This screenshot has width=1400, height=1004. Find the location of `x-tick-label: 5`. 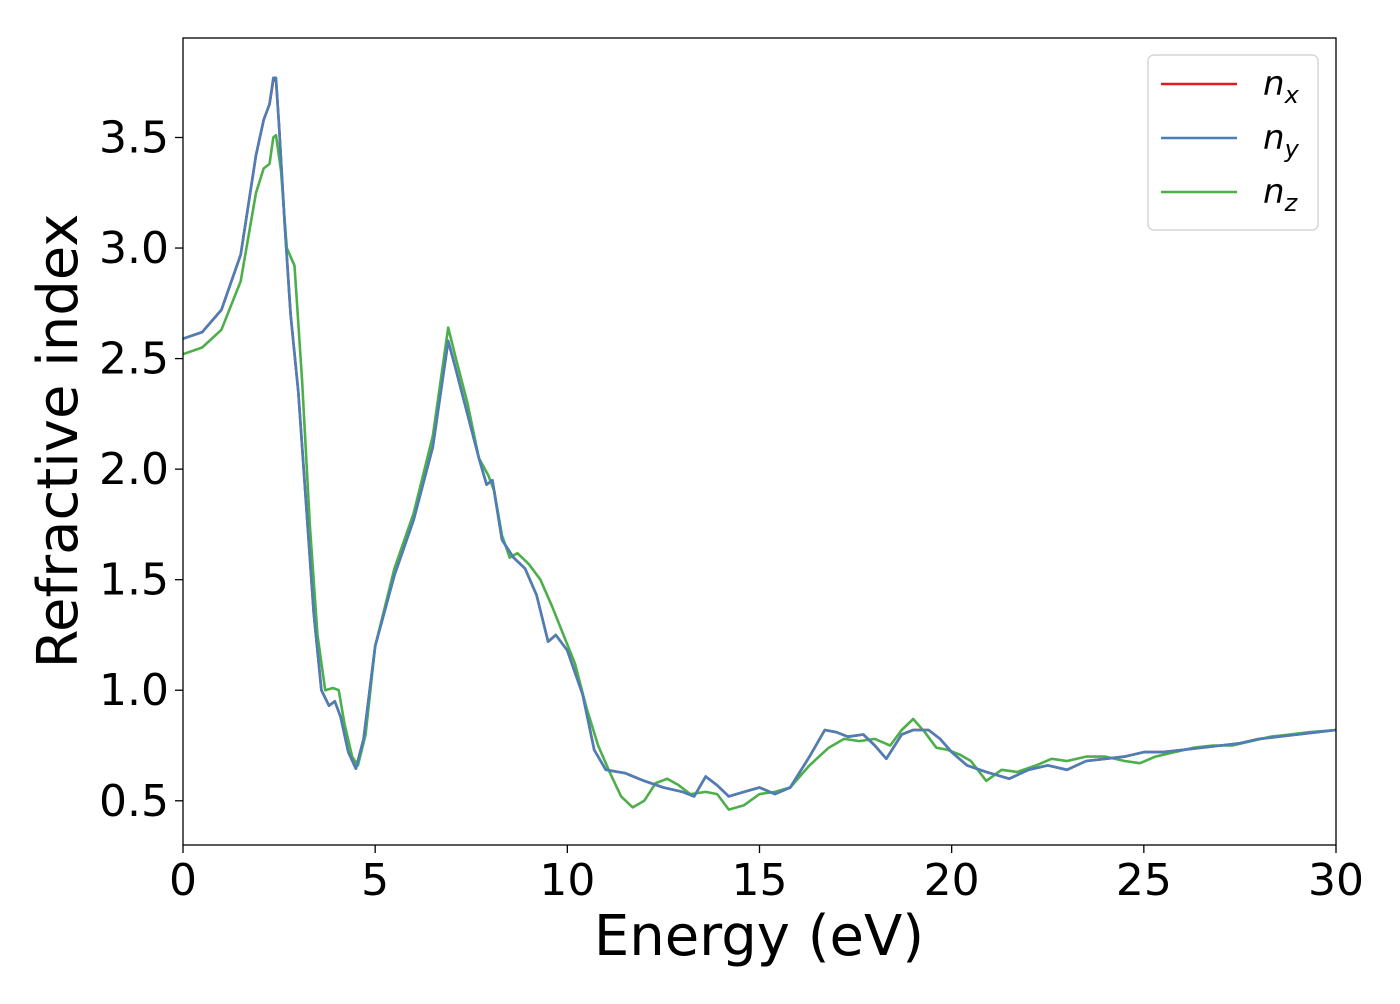

x-tick-label: 5 is located at coordinates (375, 880).